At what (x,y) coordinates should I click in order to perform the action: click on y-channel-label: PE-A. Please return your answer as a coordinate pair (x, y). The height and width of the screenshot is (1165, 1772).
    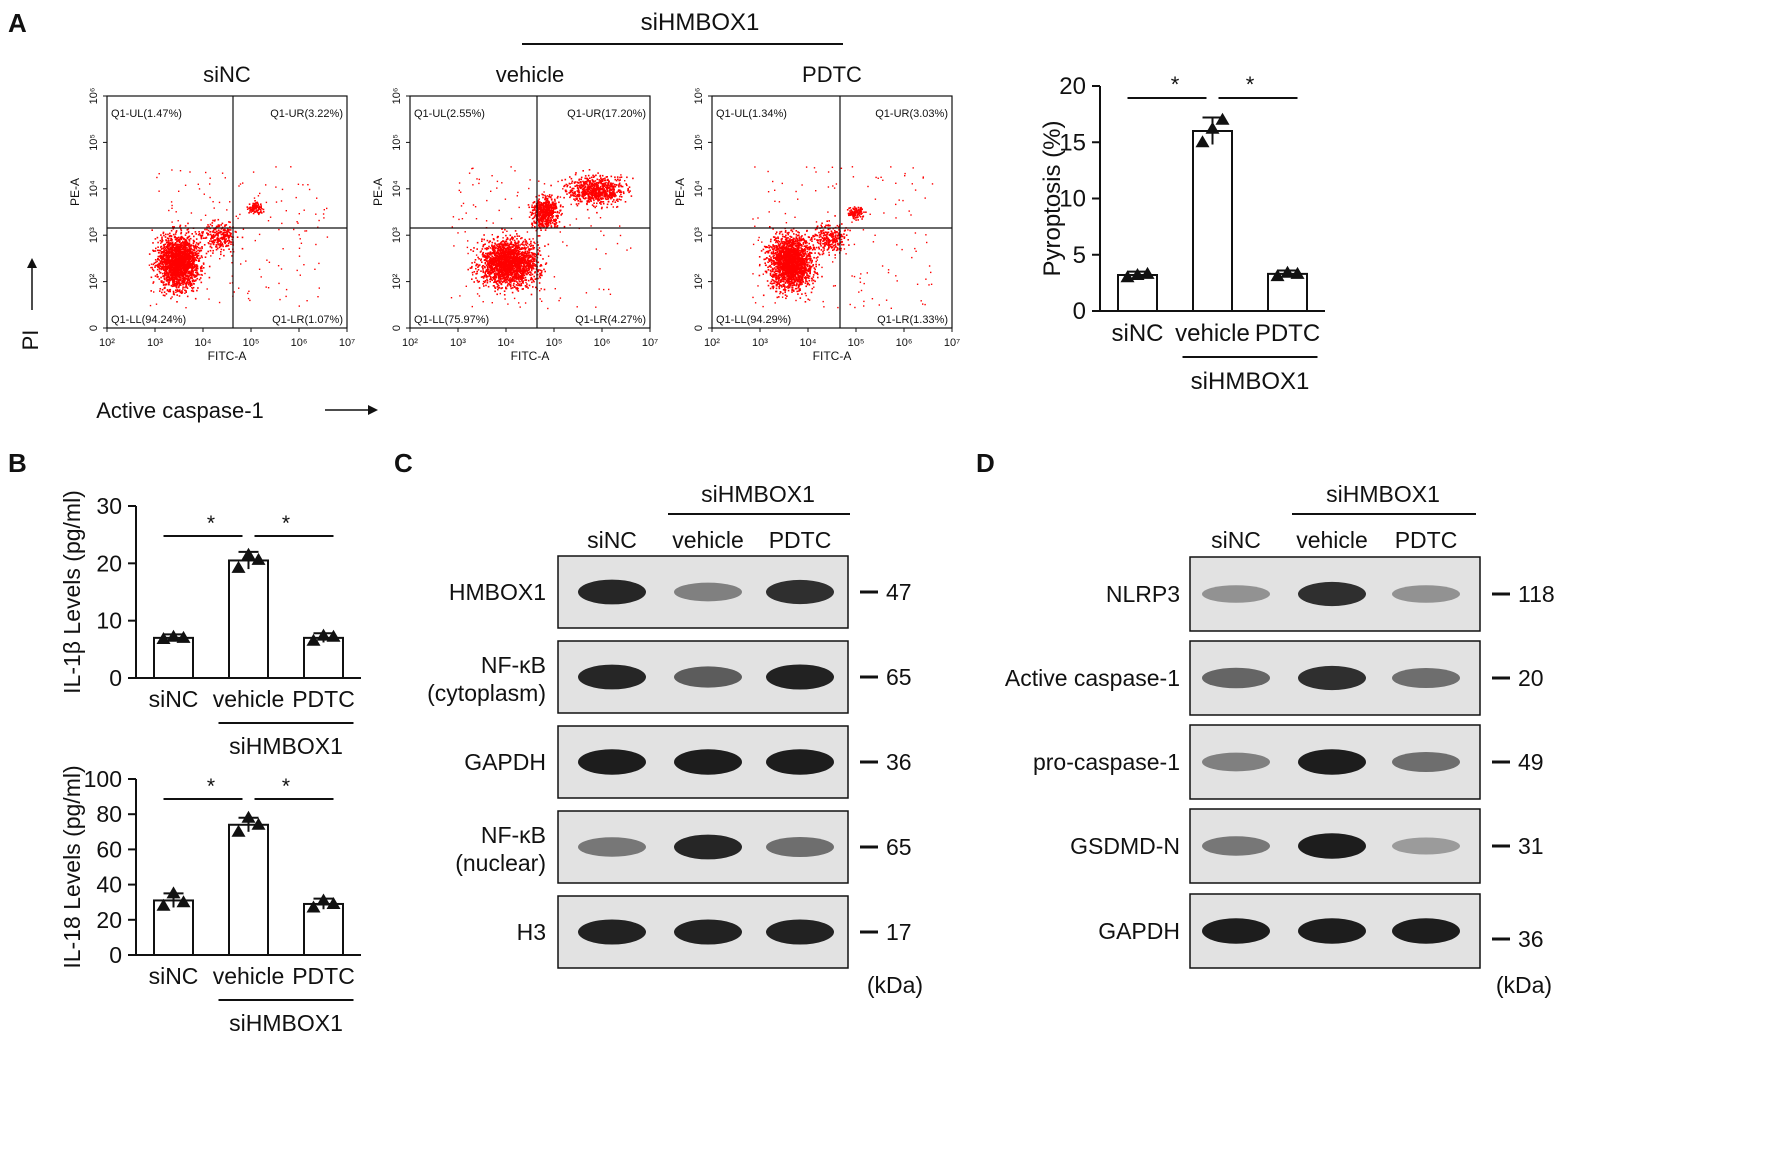
    Looking at the image, I should click on (75, 192).